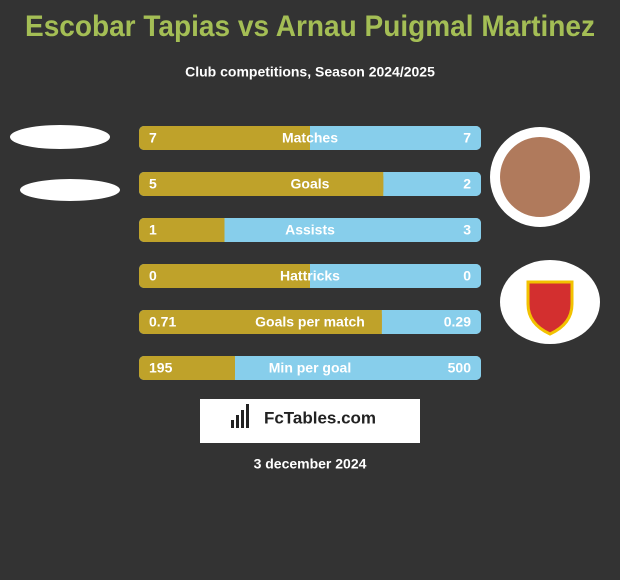 This screenshot has height=580, width=620. I want to click on left-value: 0.71, so click(162, 322).